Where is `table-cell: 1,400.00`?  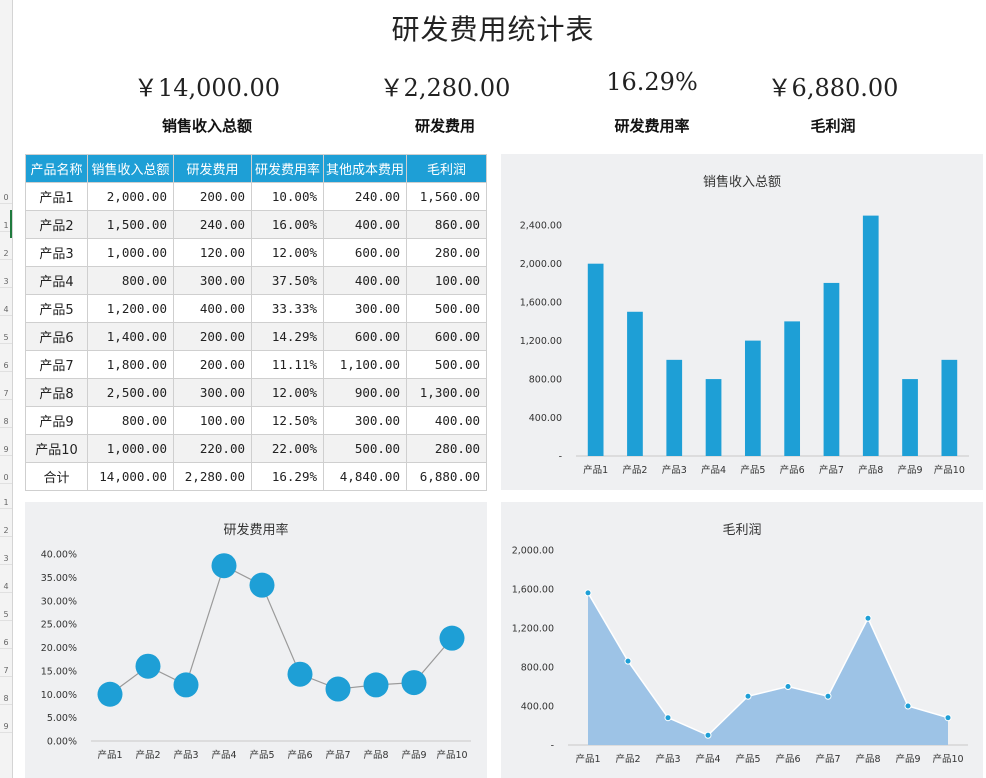
table-cell: 1,400.00 is located at coordinates (130, 336).